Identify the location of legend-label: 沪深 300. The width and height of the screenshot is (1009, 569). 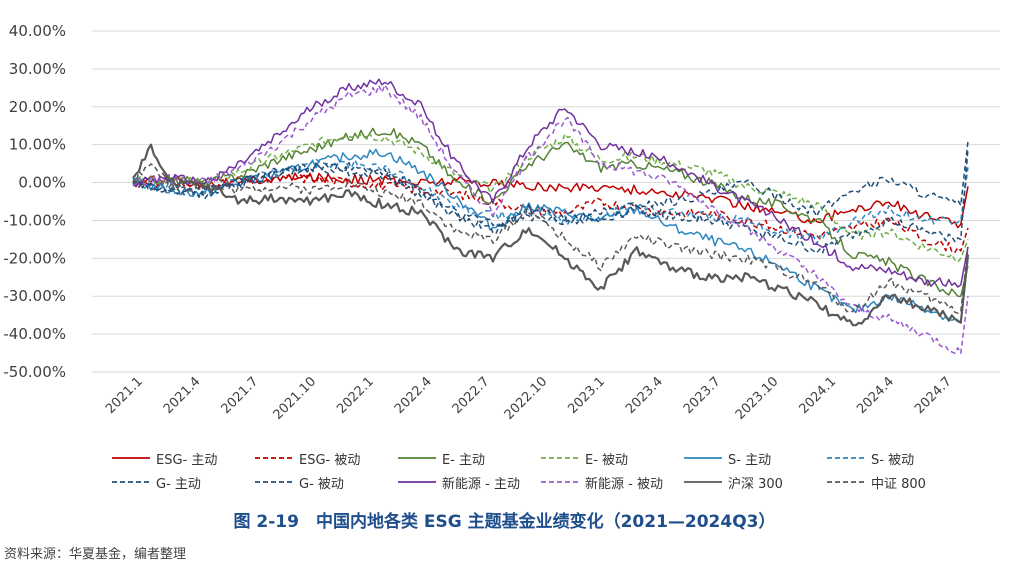
(755, 484).